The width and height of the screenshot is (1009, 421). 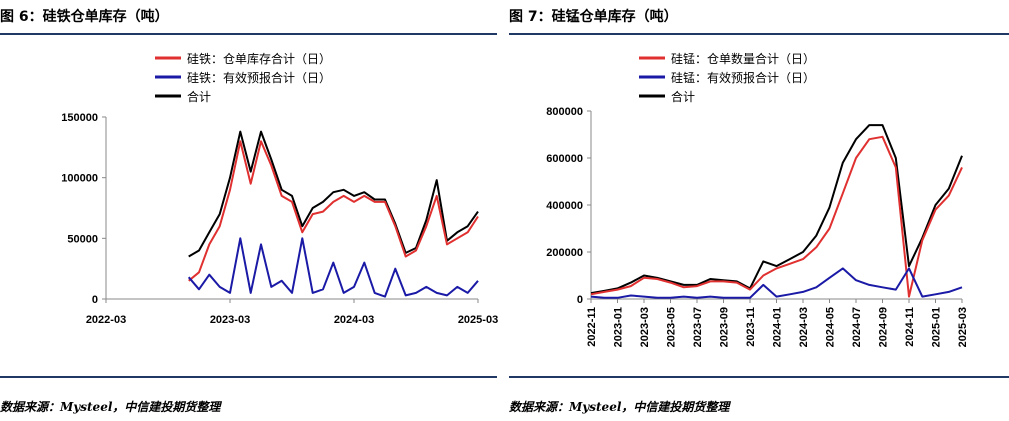 I want to click on x-tick-label: 2022-03, so click(x=106, y=320).